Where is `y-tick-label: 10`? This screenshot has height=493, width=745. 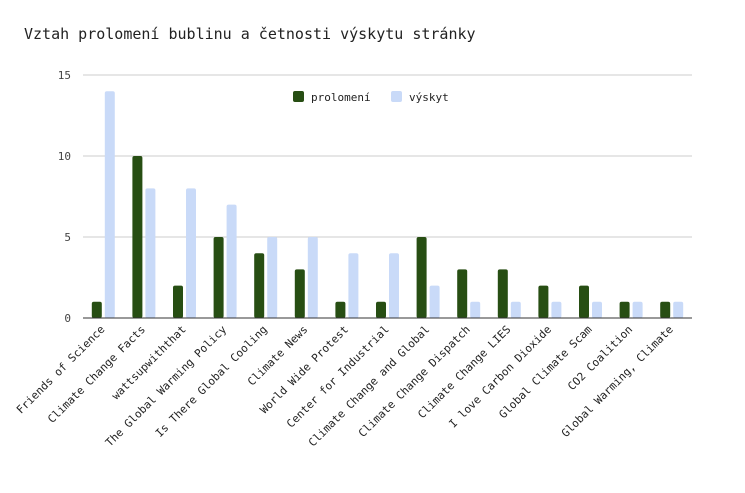
y-tick-label: 10 is located at coordinates (64, 156).